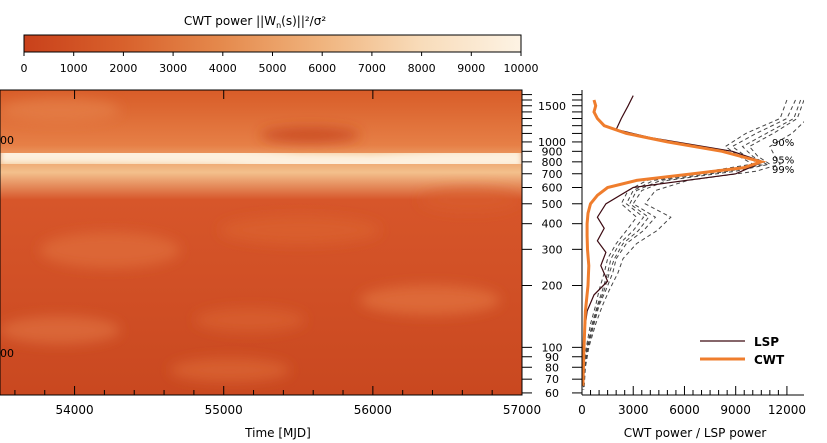  Describe the element at coordinates (272, 43) in the screenshot. I see `colorbar-bar` at that location.